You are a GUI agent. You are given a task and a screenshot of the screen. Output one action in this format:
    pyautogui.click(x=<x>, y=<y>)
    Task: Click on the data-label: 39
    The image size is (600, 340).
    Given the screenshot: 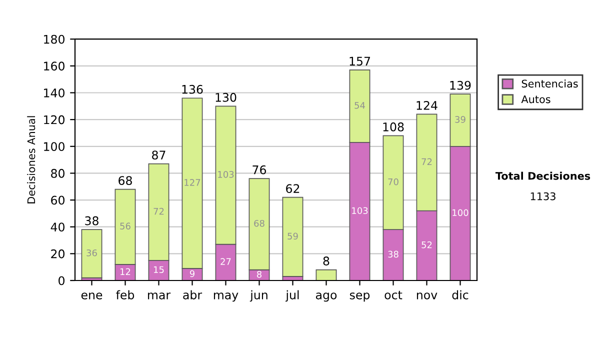 What is the action you would take?
    pyautogui.click(x=460, y=119)
    